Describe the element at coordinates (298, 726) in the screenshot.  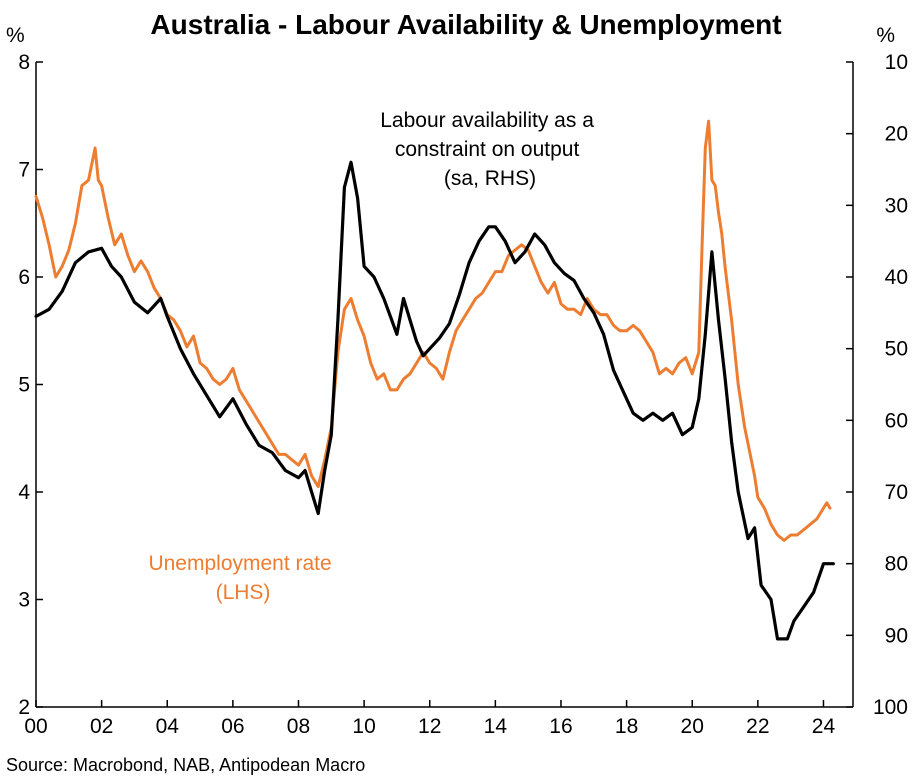
I see `x-tick-label: 08` at that location.